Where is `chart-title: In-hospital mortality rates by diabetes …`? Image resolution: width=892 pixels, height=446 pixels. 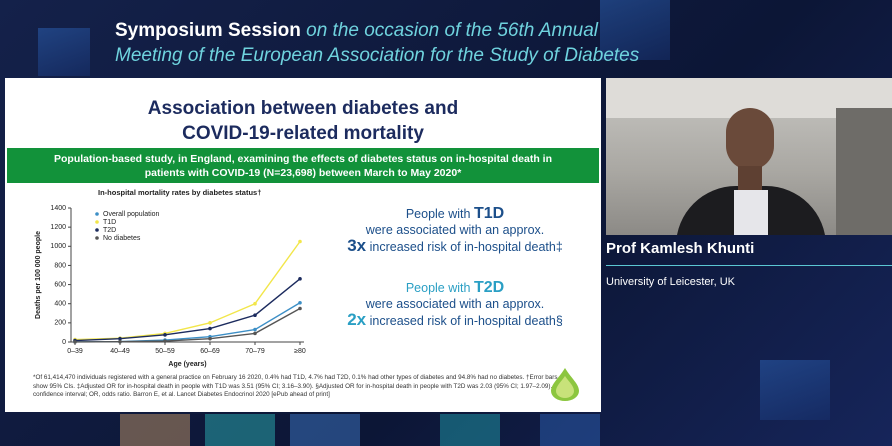
chart-title: In-hospital mortality rates by diabetes … is located at coordinates (179, 192).